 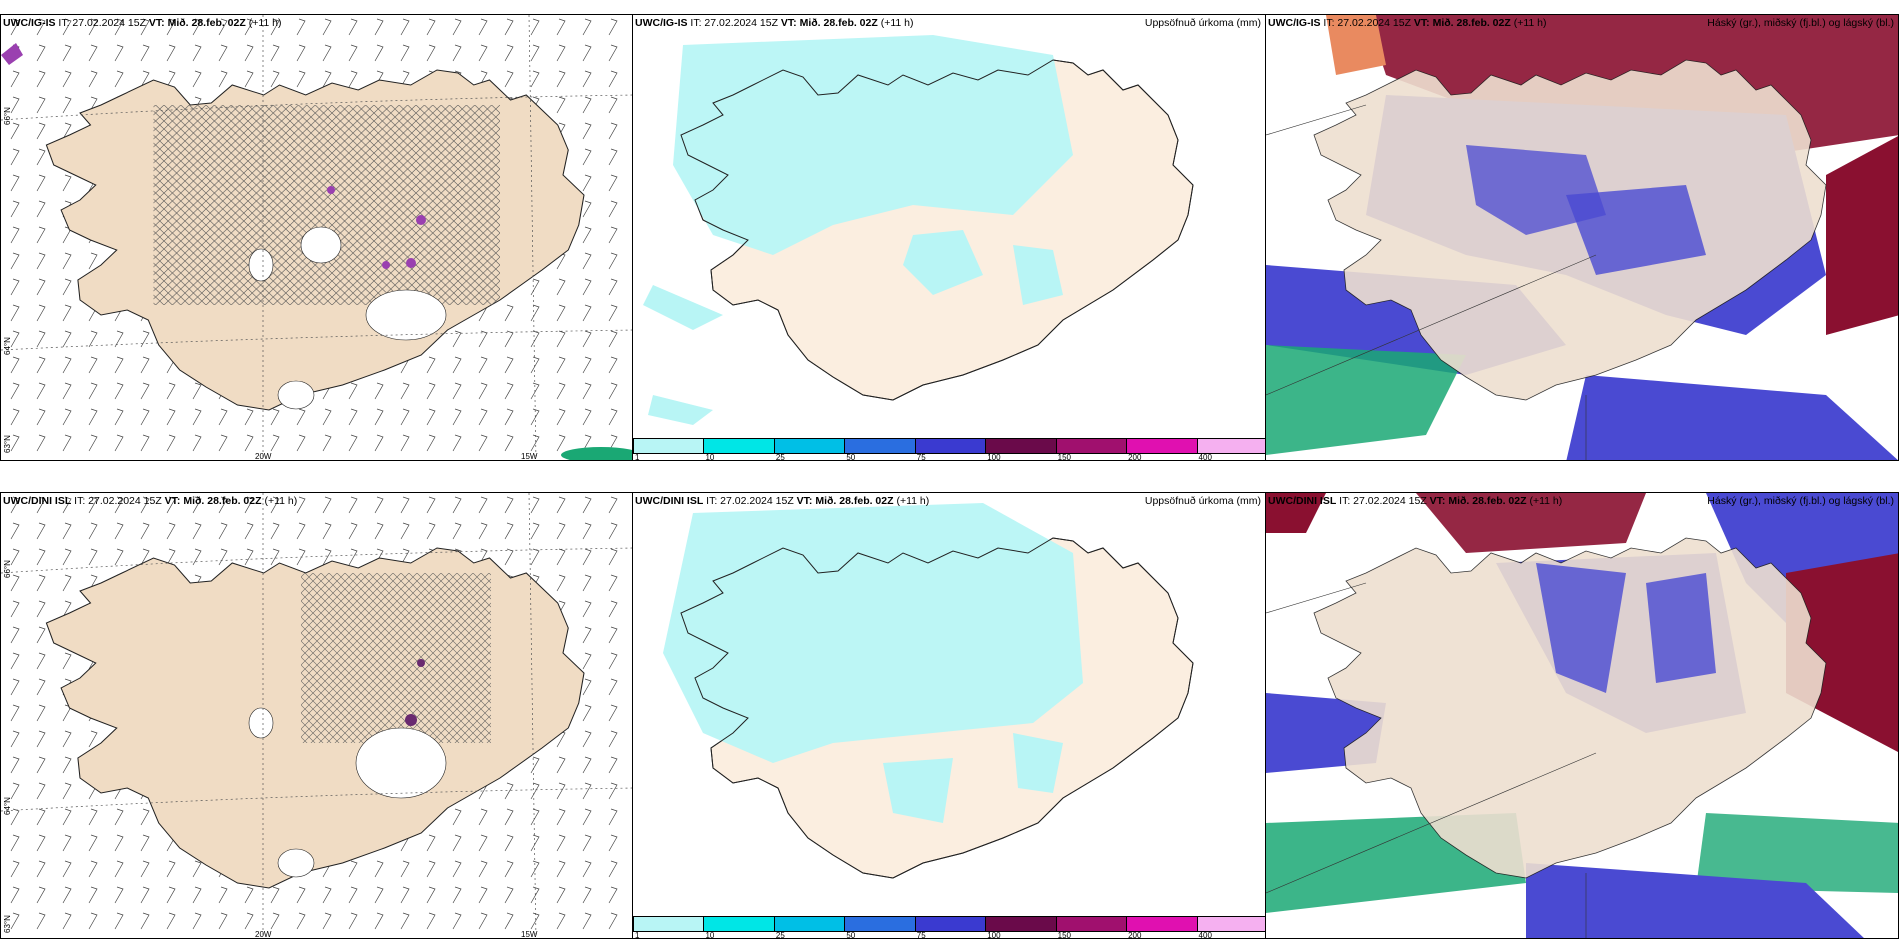 I want to click on legend-tick-label: 100, so click(x=994, y=935).